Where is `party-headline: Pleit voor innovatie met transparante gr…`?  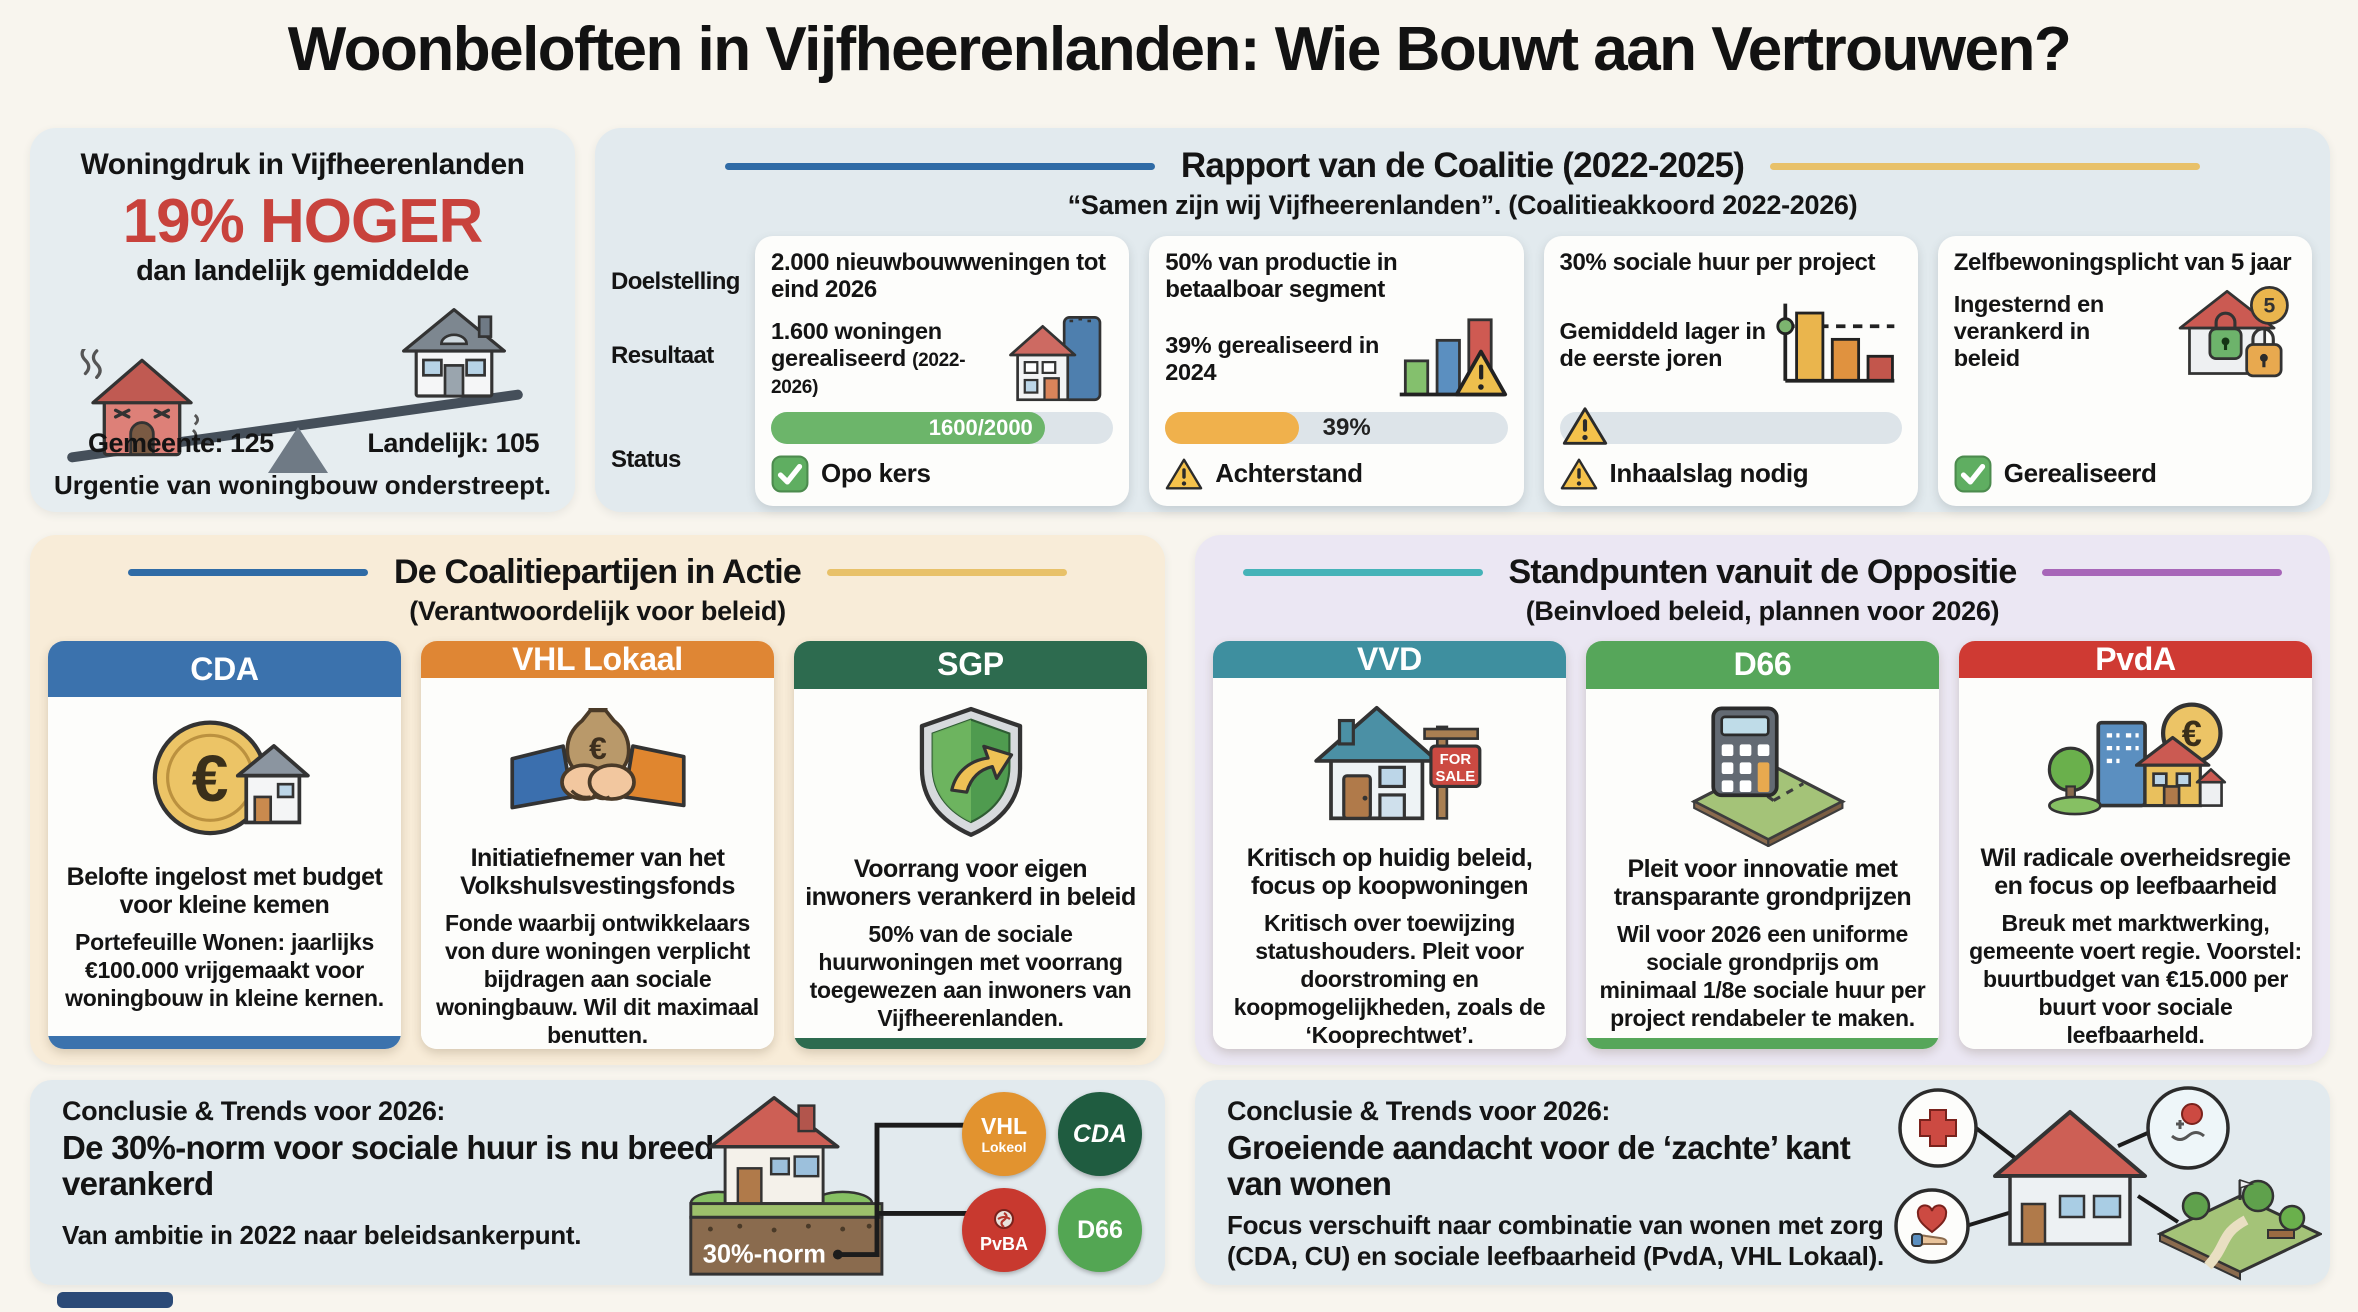 party-headline: Pleit voor innovatie met transparante gr… is located at coordinates (1762, 882).